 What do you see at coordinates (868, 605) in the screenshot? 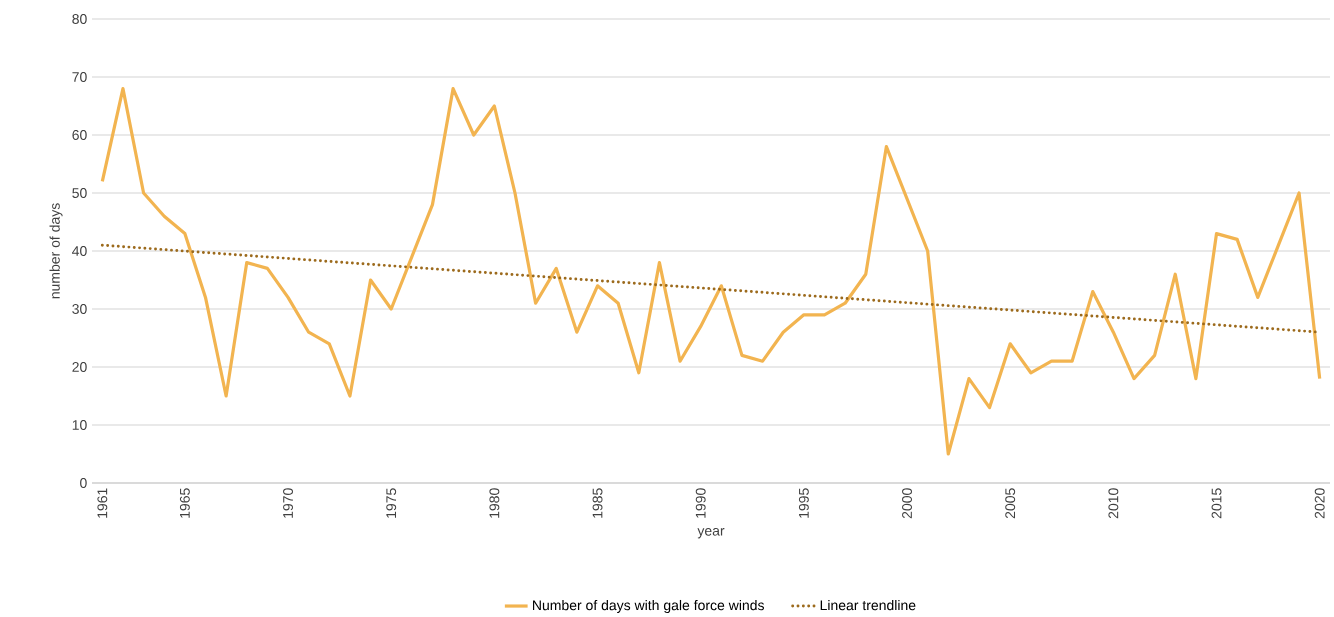
I see `legend-label: Linear trendline` at bounding box center [868, 605].